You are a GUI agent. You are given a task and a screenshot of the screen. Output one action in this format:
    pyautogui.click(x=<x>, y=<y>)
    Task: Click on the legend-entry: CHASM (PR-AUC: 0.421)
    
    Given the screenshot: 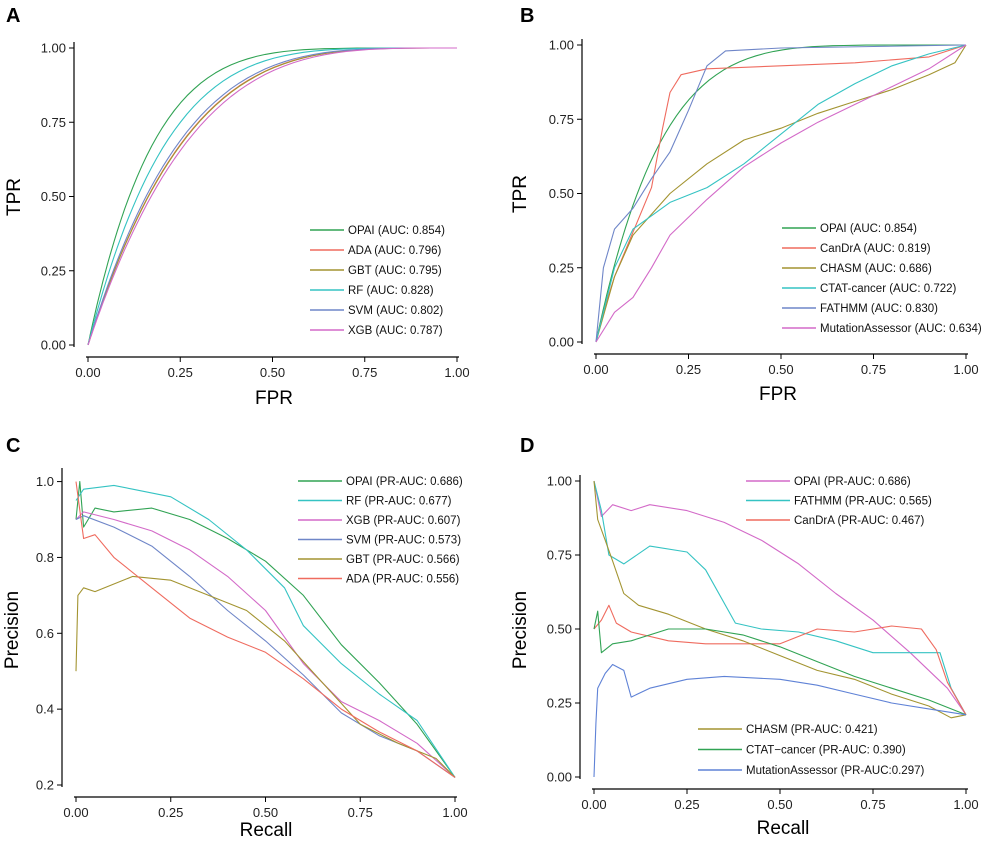 What is the action you would take?
    pyautogui.click(x=812, y=730)
    